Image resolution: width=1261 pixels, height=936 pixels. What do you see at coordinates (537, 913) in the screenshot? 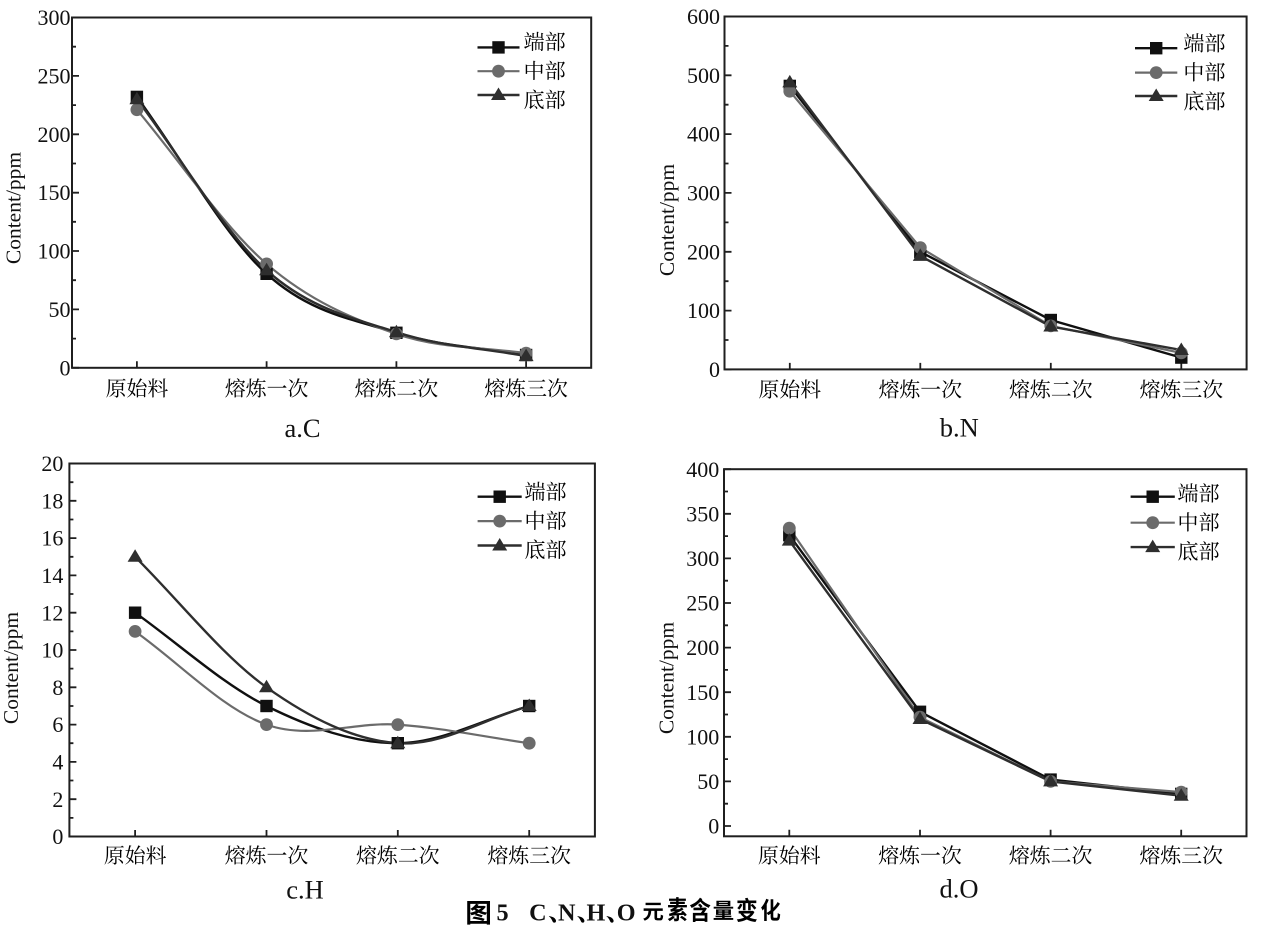
I see `svg-text: C` at bounding box center [537, 913].